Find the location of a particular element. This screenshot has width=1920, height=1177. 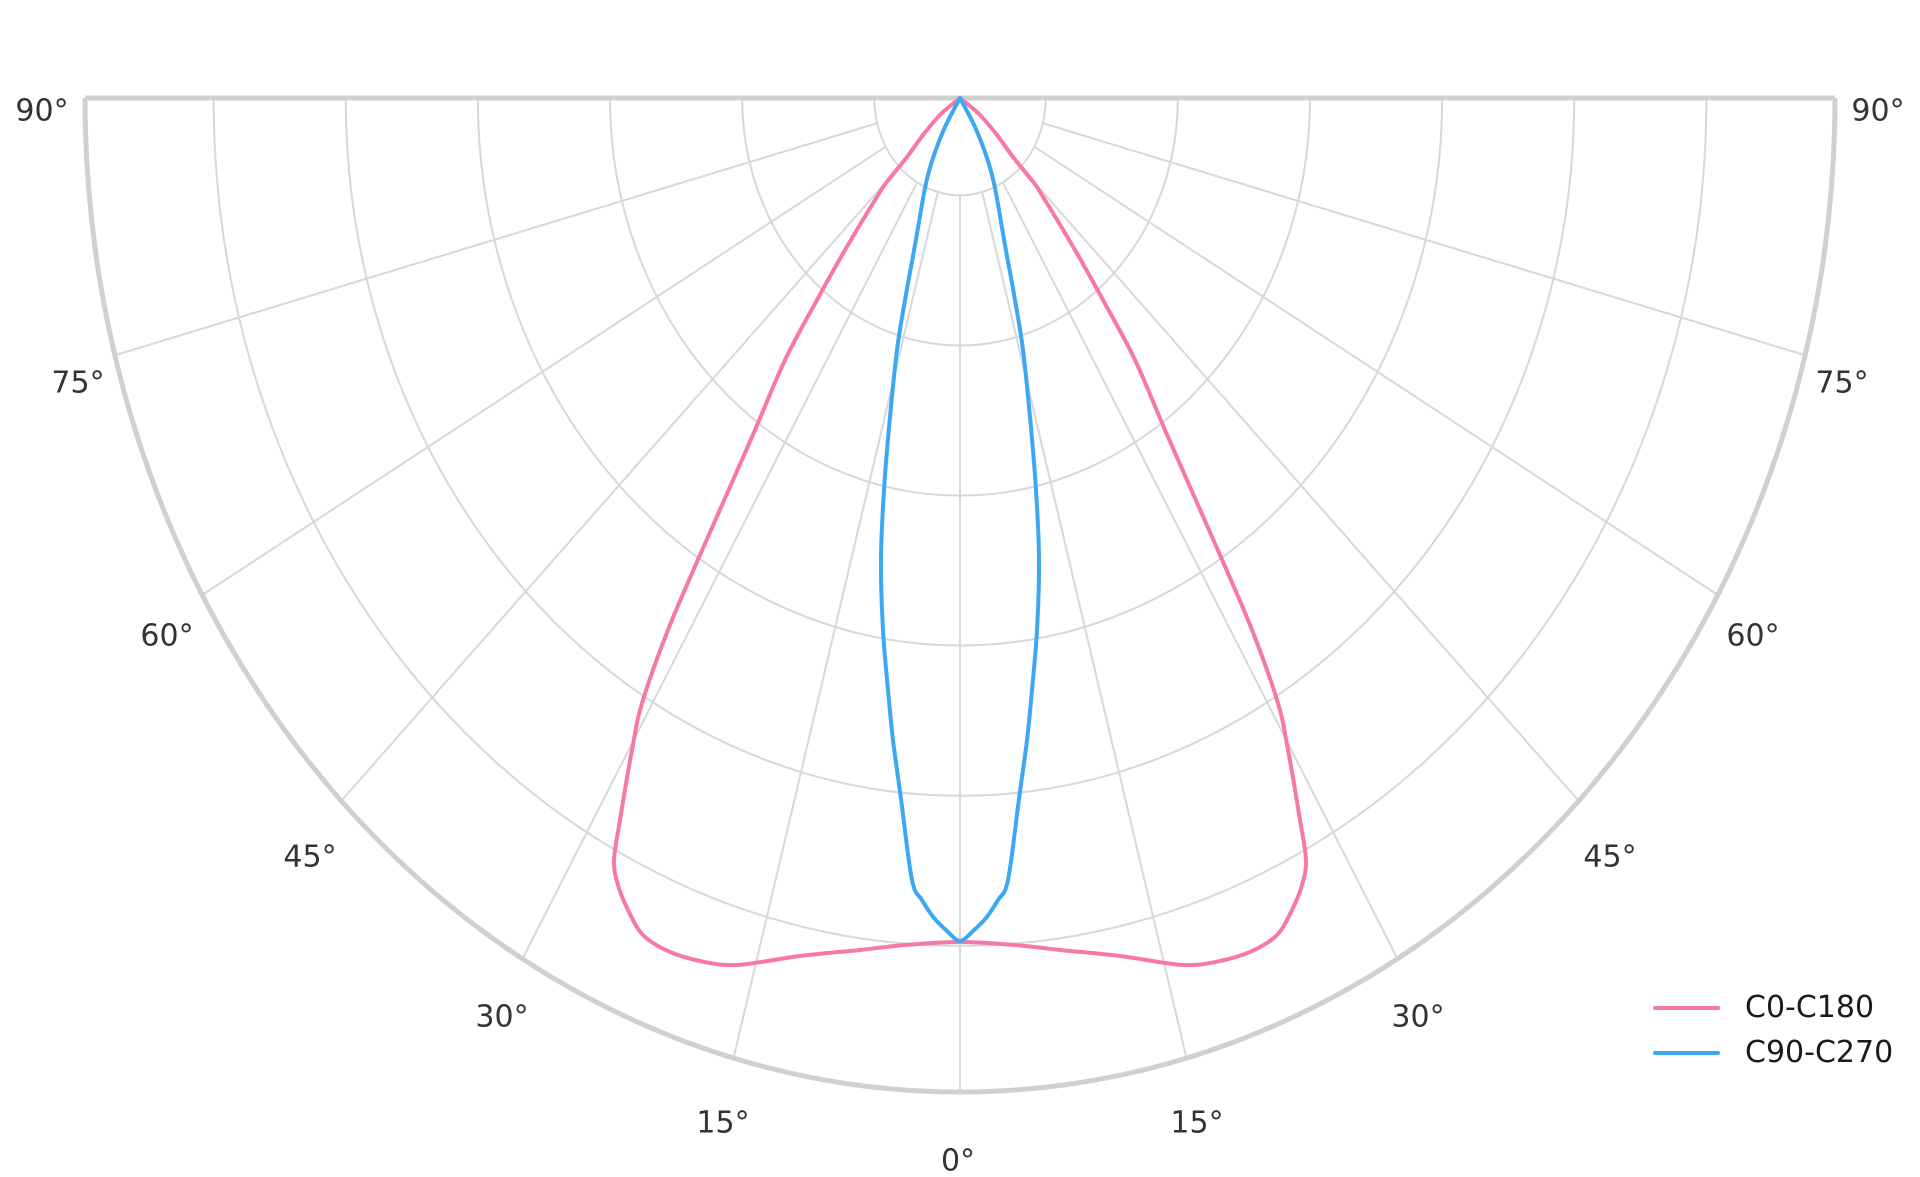

legend-item-c90-c270: C90-C270 is located at coordinates (1773, 1052).